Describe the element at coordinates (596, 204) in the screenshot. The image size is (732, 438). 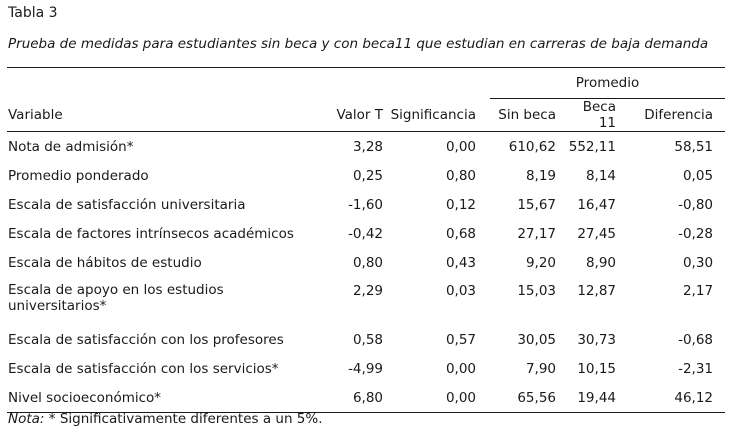
I see `cell-beca-11: 16,47` at that location.